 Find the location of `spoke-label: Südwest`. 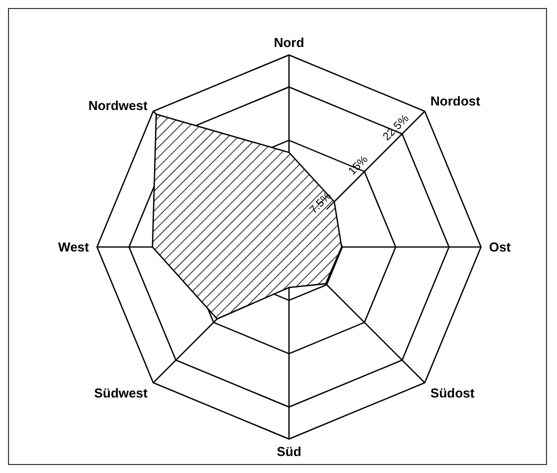

spoke-label: Südwest is located at coordinates (121, 393).